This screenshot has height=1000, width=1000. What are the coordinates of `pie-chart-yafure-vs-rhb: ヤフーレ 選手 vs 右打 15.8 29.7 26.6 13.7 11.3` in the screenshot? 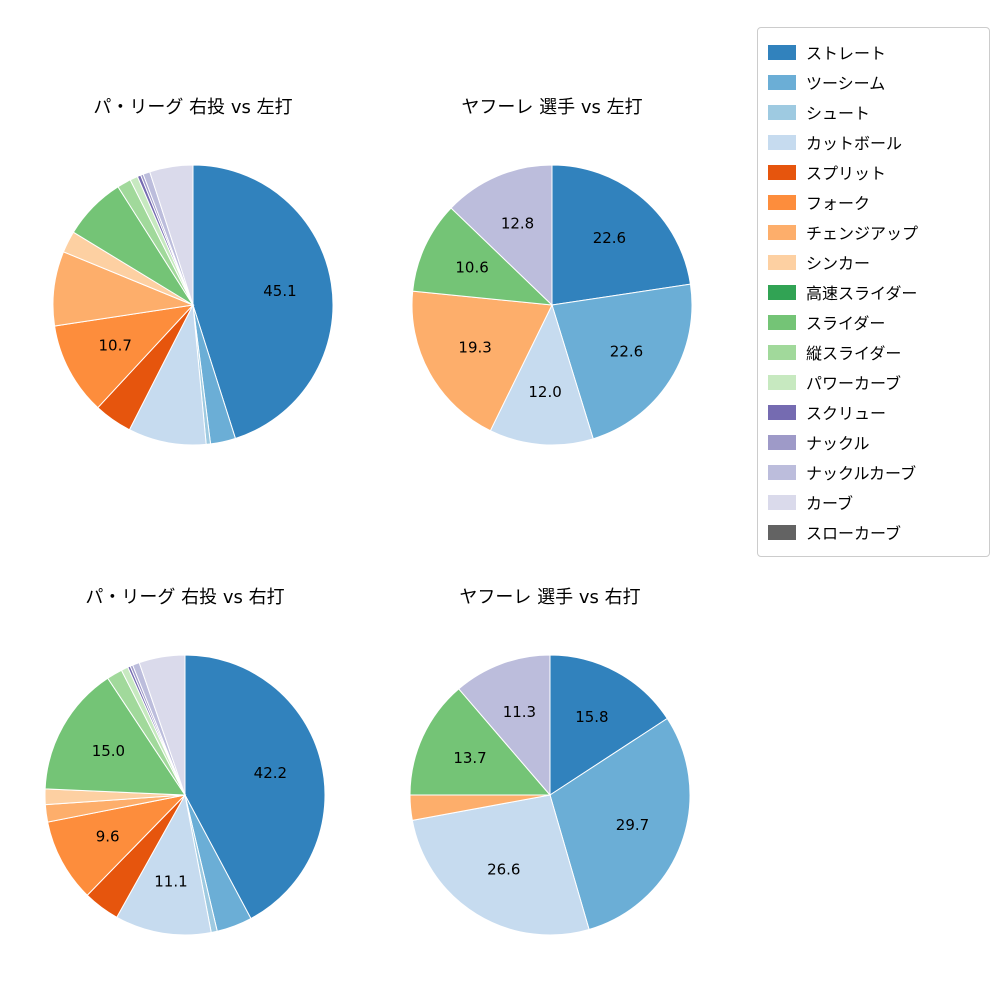 It's located at (550, 765).